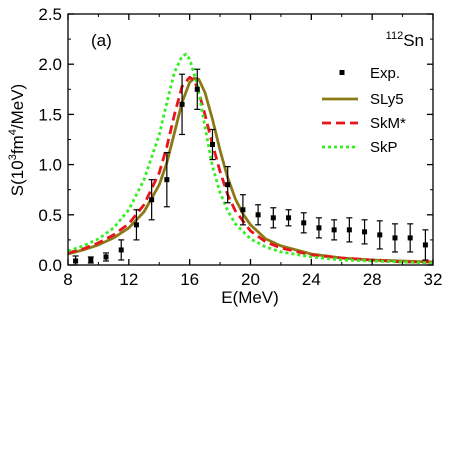  What do you see at coordinates (50, 14) in the screenshot?
I see `y-tick-label: 2.5` at bounding box center [50, 14].